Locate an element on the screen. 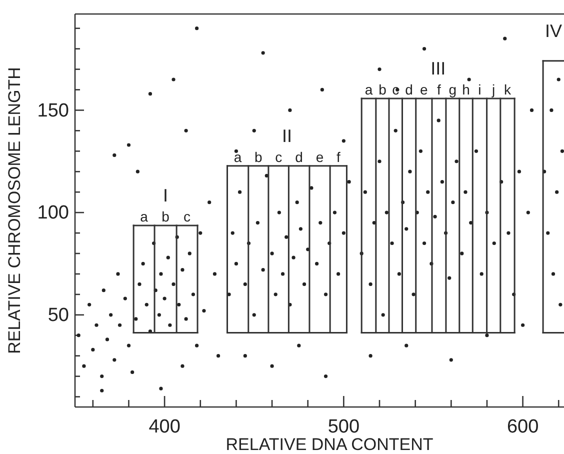 This screenshot has height=454, width=564. annotation: II is located at coordinates (287, 136).